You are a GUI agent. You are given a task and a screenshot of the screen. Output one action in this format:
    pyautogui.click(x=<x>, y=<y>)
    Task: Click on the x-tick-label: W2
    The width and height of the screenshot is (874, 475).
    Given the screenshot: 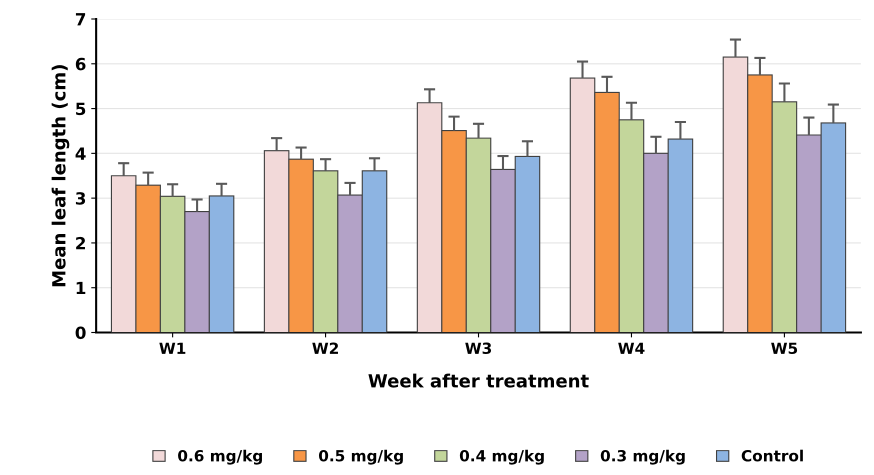 What is the action you would take?
    pyautogui.click(x=325, y=348)
    